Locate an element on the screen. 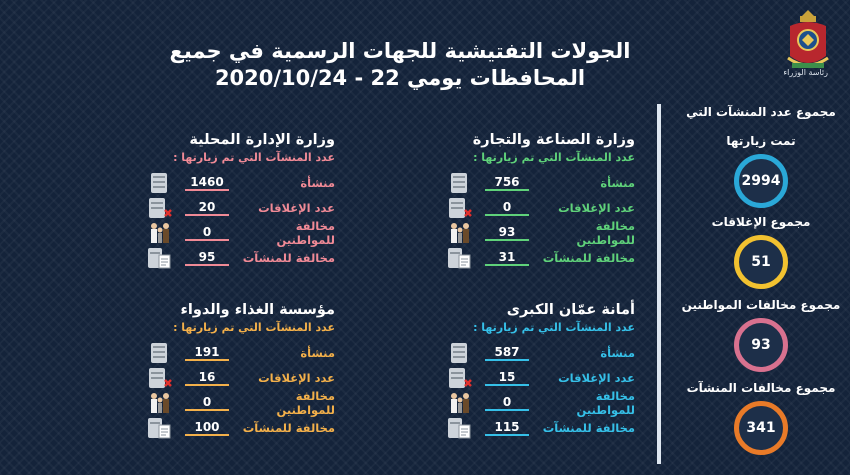  panel-title: مؤسسة الغذاء والدواء is located at coordinates (257, 310).